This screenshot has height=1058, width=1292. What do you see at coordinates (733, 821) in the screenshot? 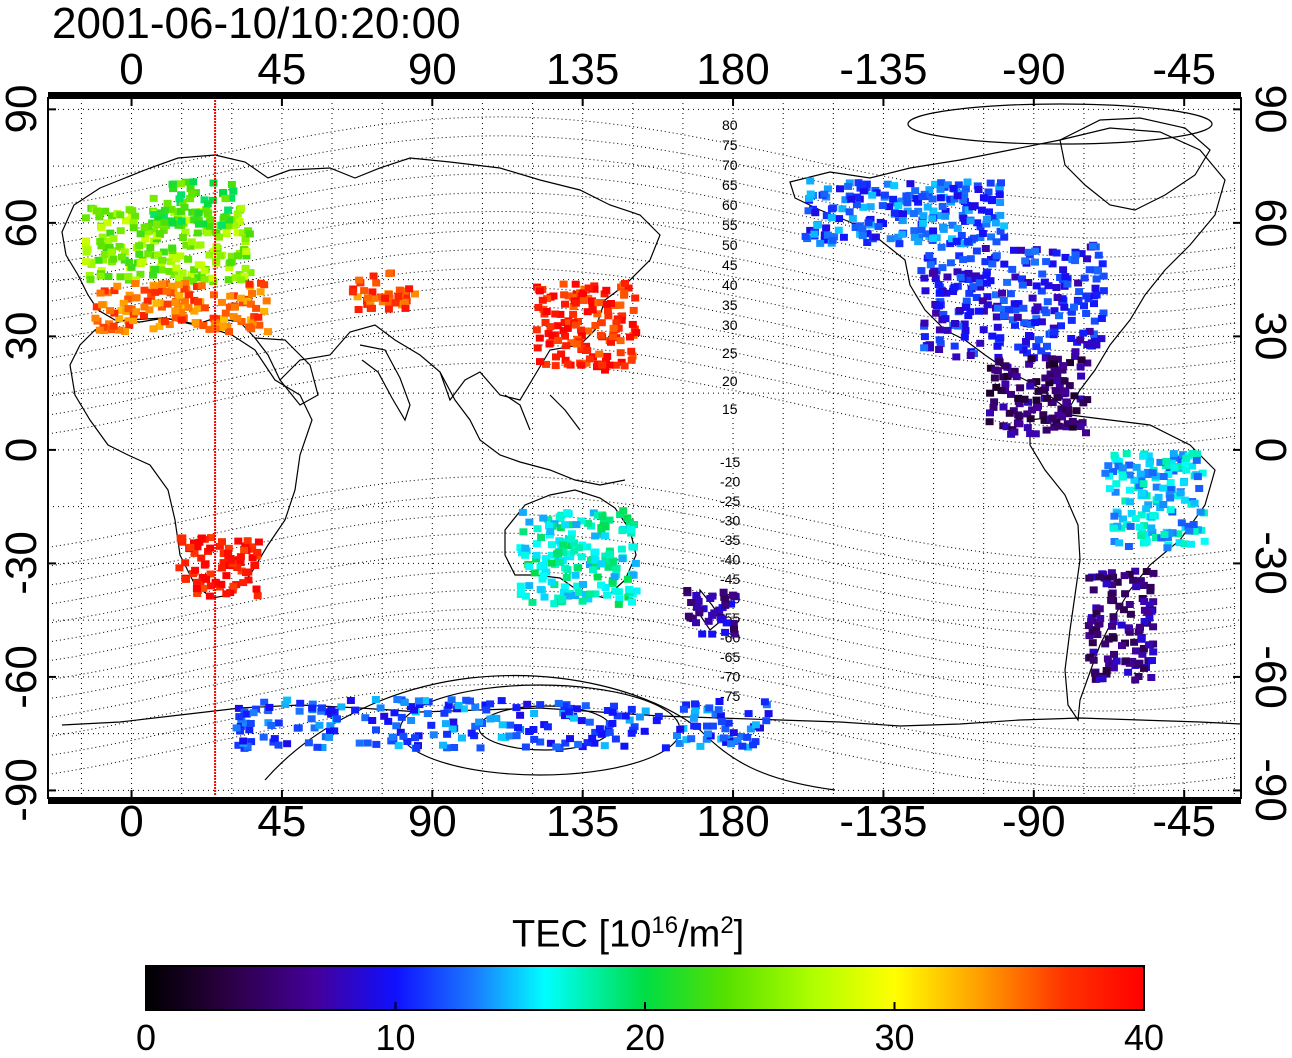
I see `lon-label-bottom: 180` at bounding box center [733, 821].